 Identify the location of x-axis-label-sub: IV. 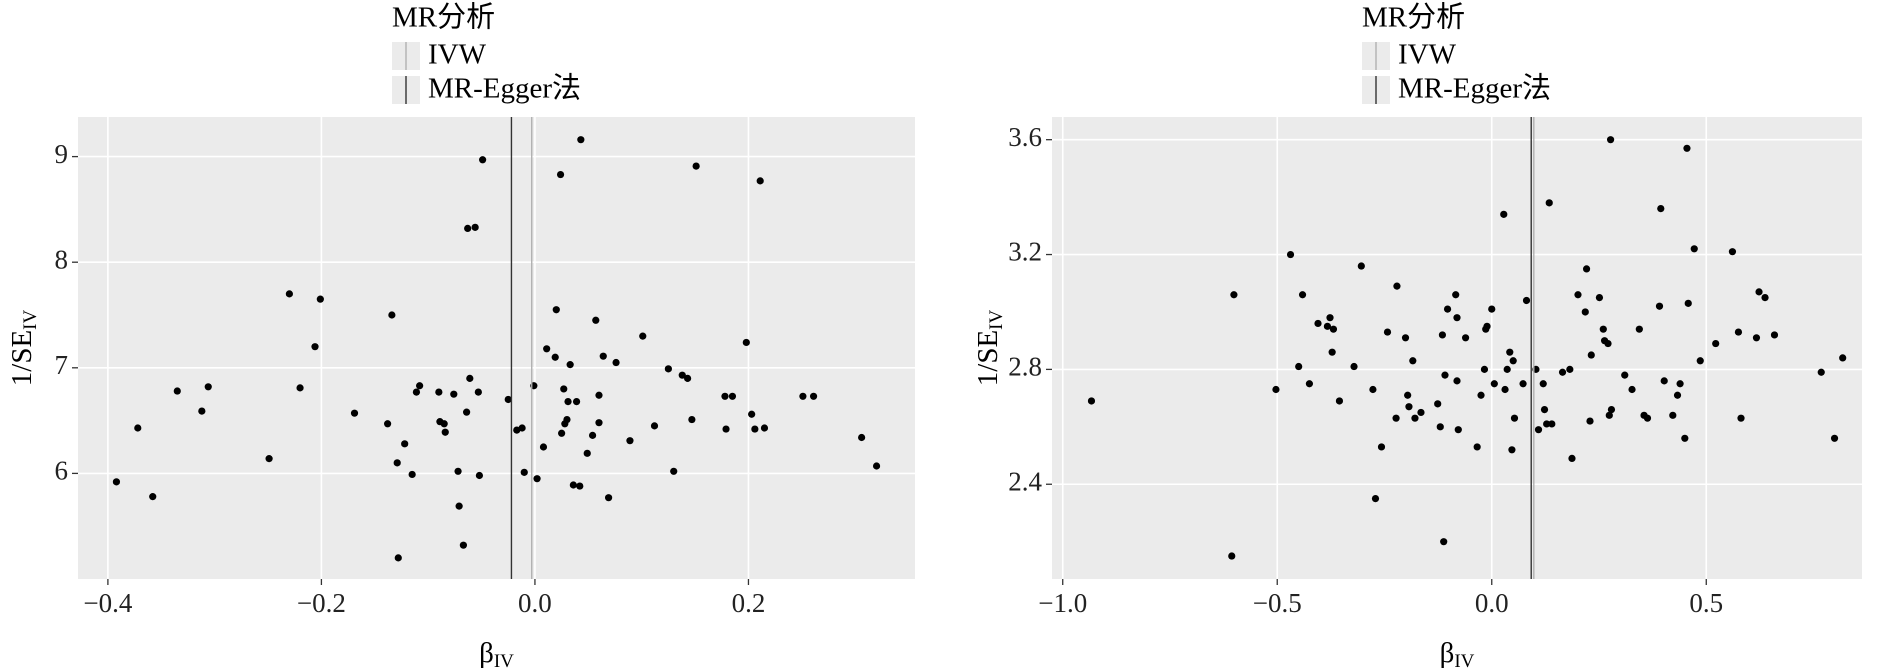
(1464, 660).